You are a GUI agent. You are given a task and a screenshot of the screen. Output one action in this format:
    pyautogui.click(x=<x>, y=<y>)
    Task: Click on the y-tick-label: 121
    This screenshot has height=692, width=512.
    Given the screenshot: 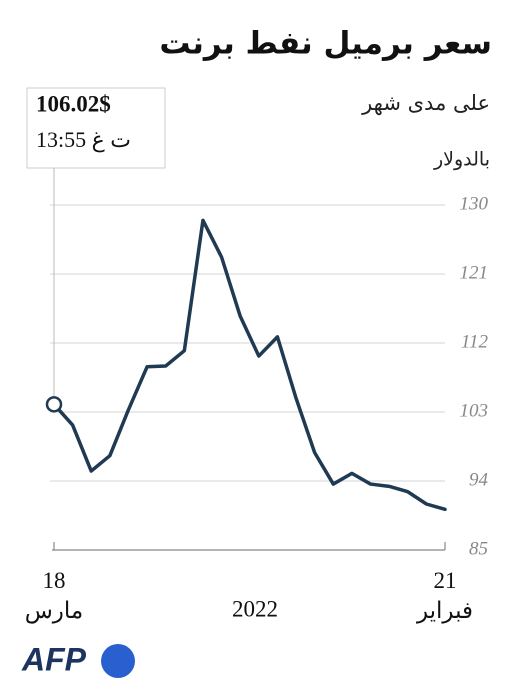 What is the action you would take?
    pyautogui.click(x=474, y=272)
    